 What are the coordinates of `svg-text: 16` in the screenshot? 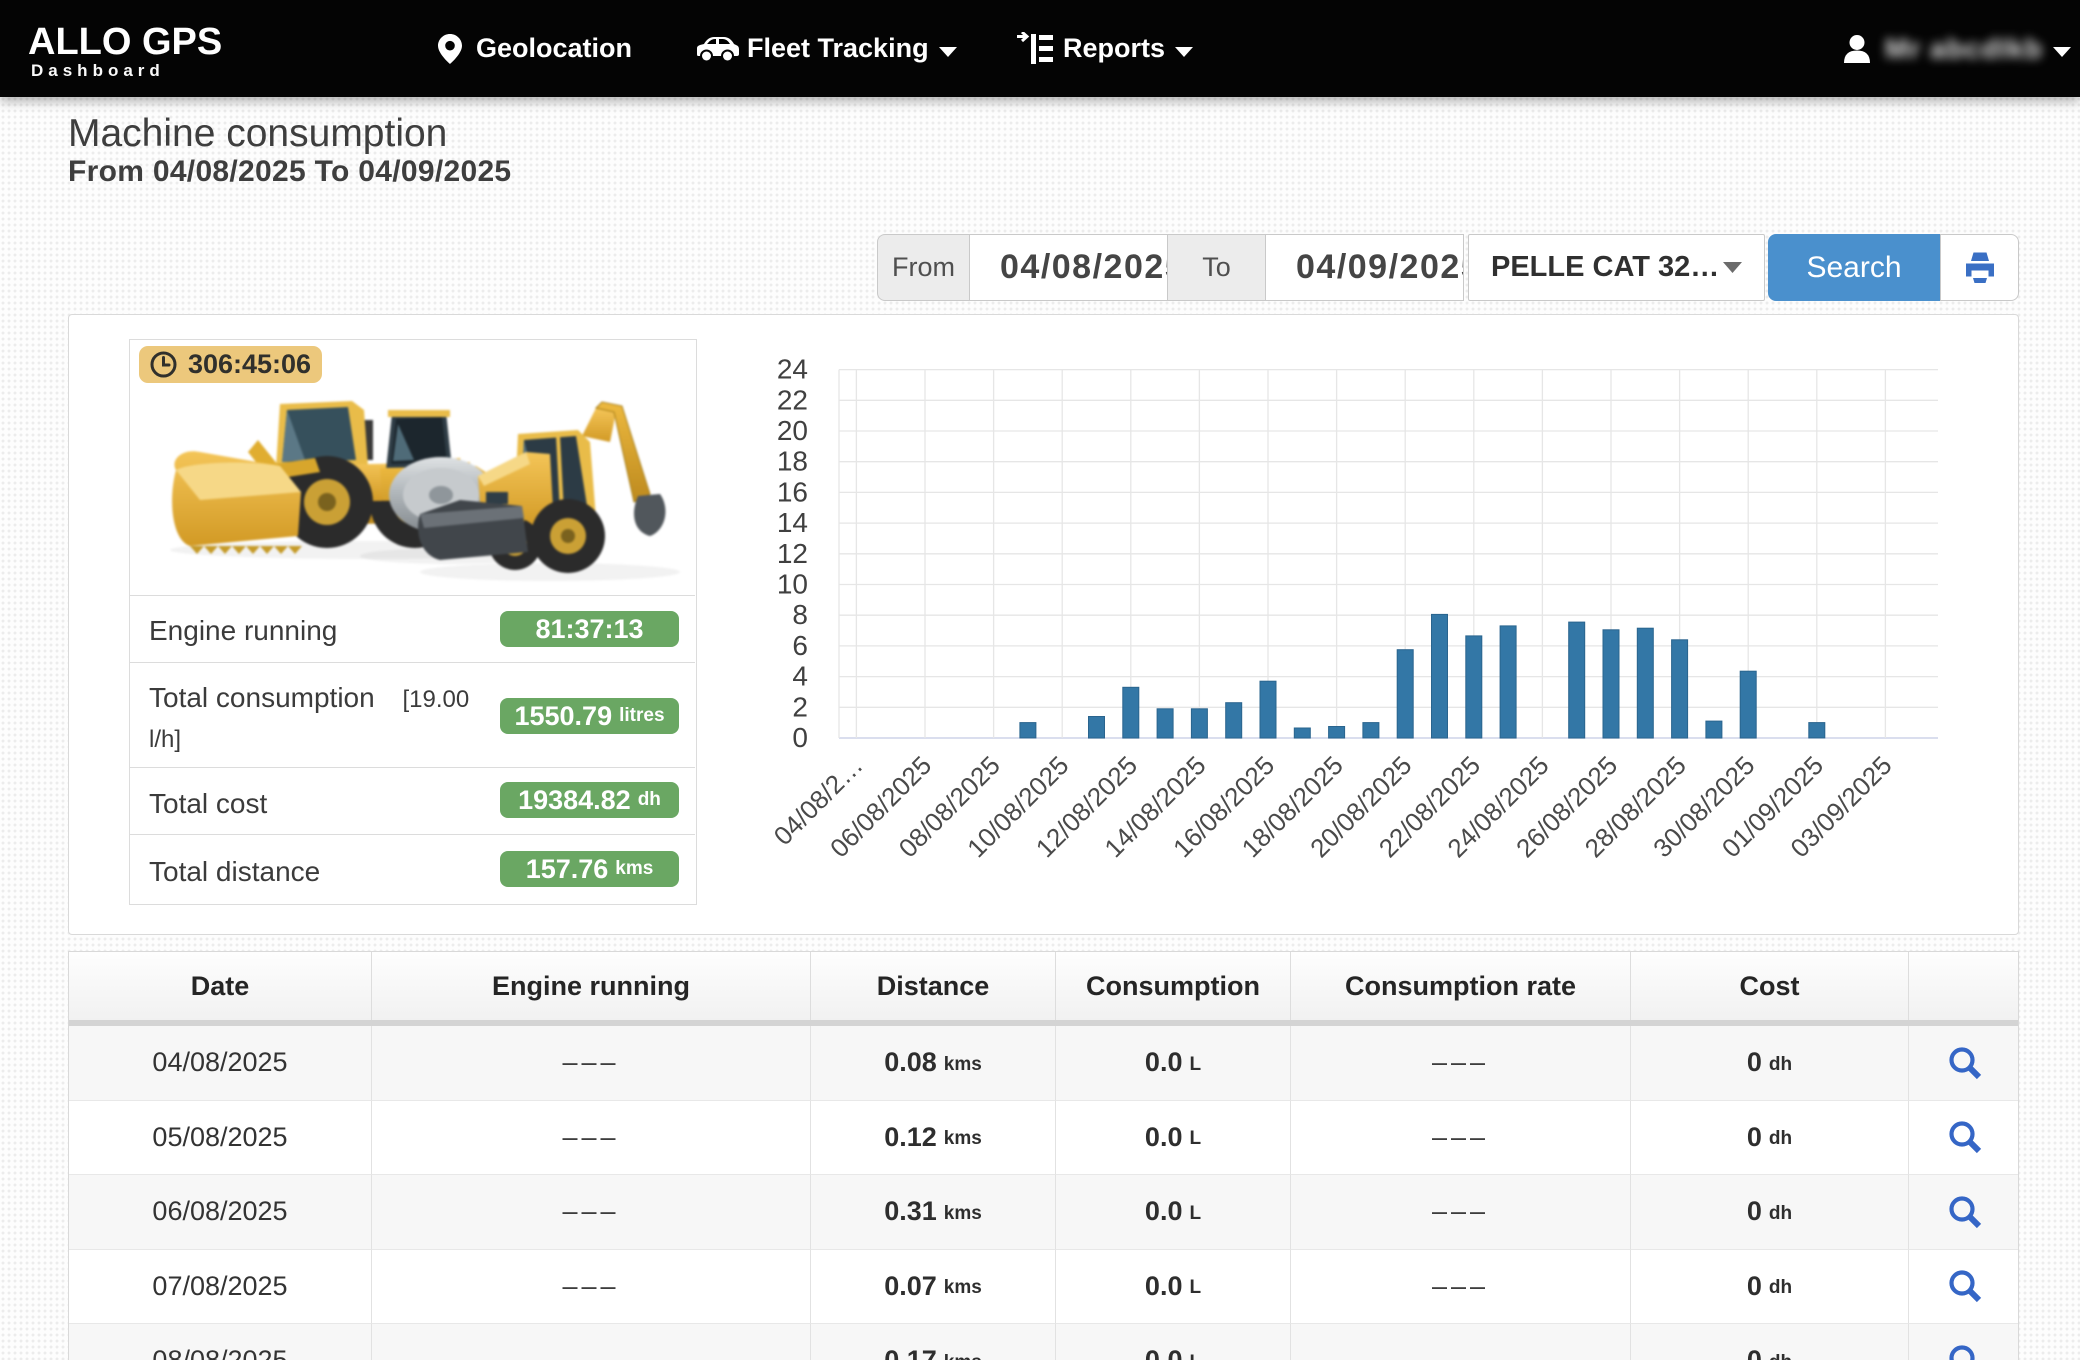 It's located at (792, 491).